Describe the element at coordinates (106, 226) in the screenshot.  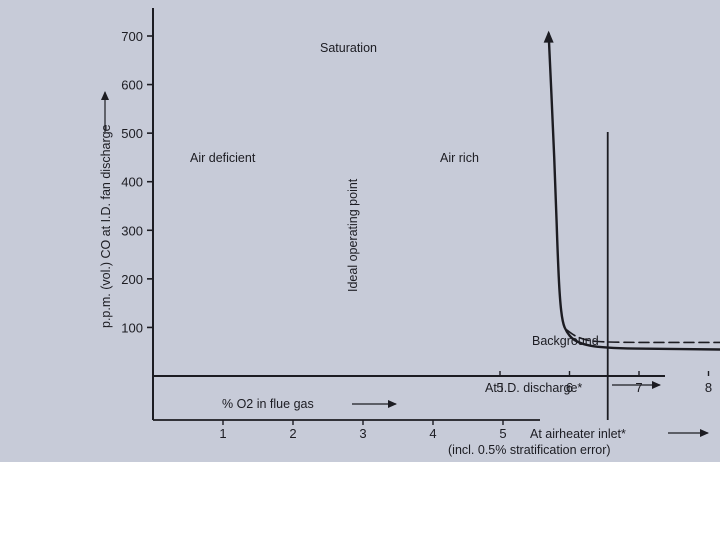
I see `y-axis-label: p.p.m. (vol.) CO at I.D. fan discharge` at that location.